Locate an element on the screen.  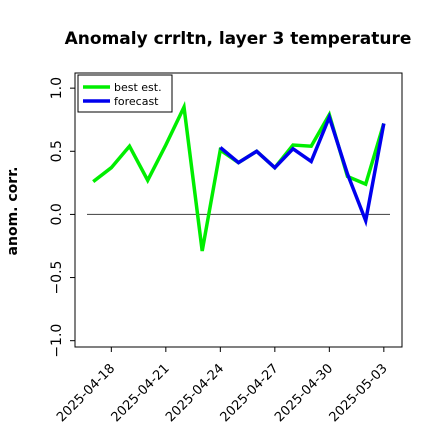
series-line-forecast is located at coordinates (302, 170).